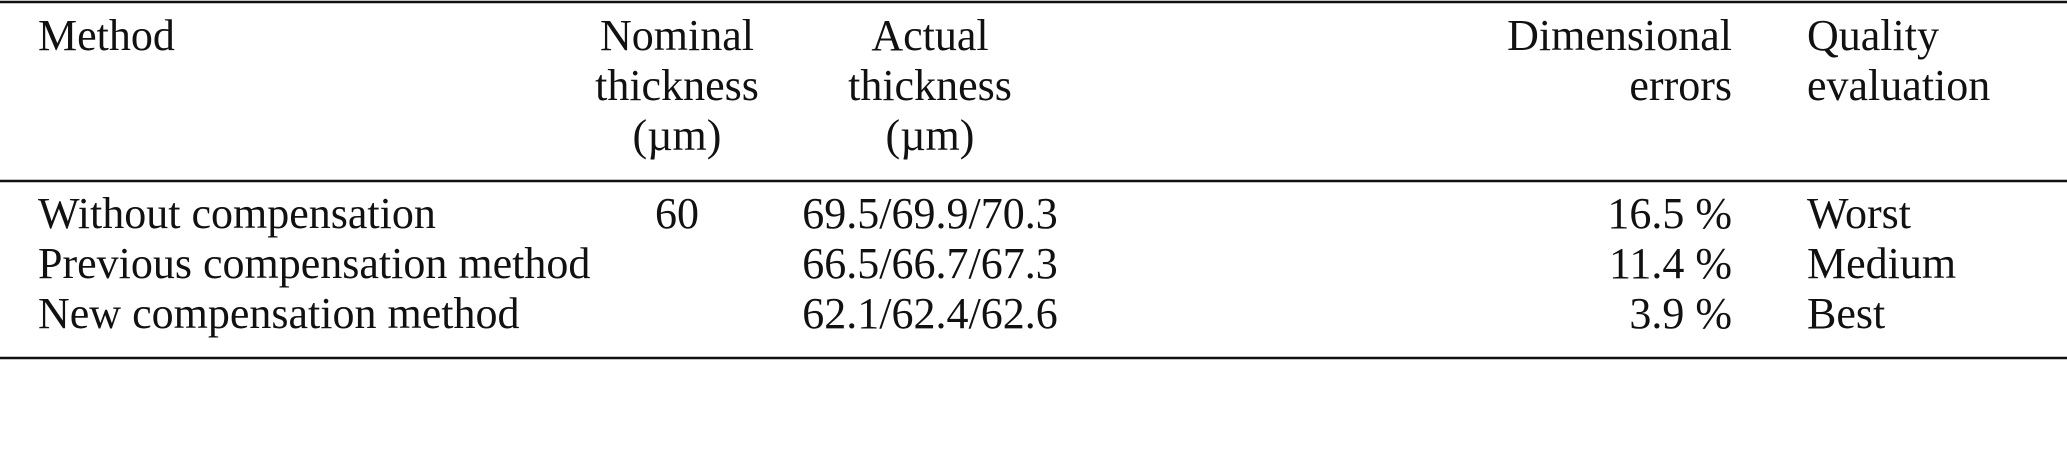 This screenshot has width=2067, height=476. Describe the element at coordinates (1898, 85) in the screenshot. I see `header-cell: evaluation` at that location.